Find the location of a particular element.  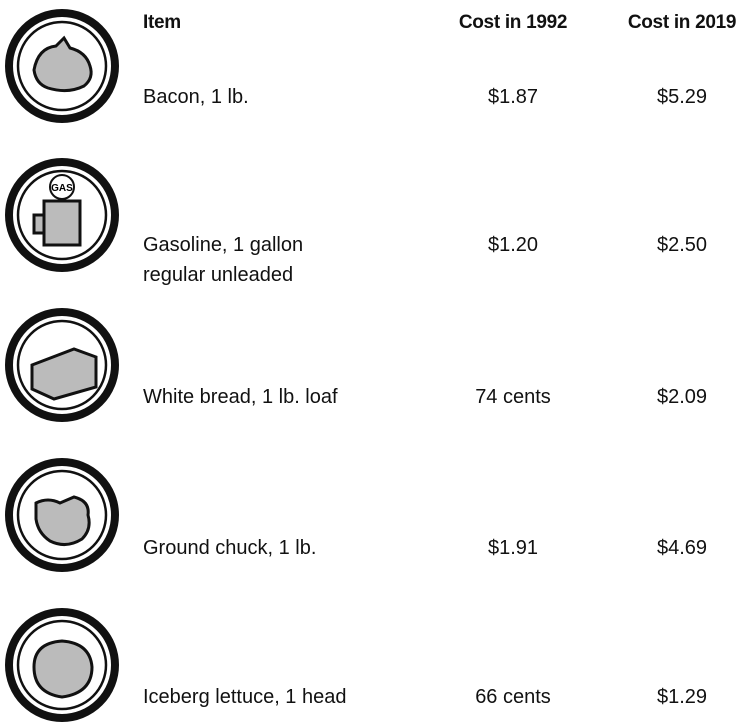

item-name: White bread, 1 lb. loaf is located at coordinates (240, 397).